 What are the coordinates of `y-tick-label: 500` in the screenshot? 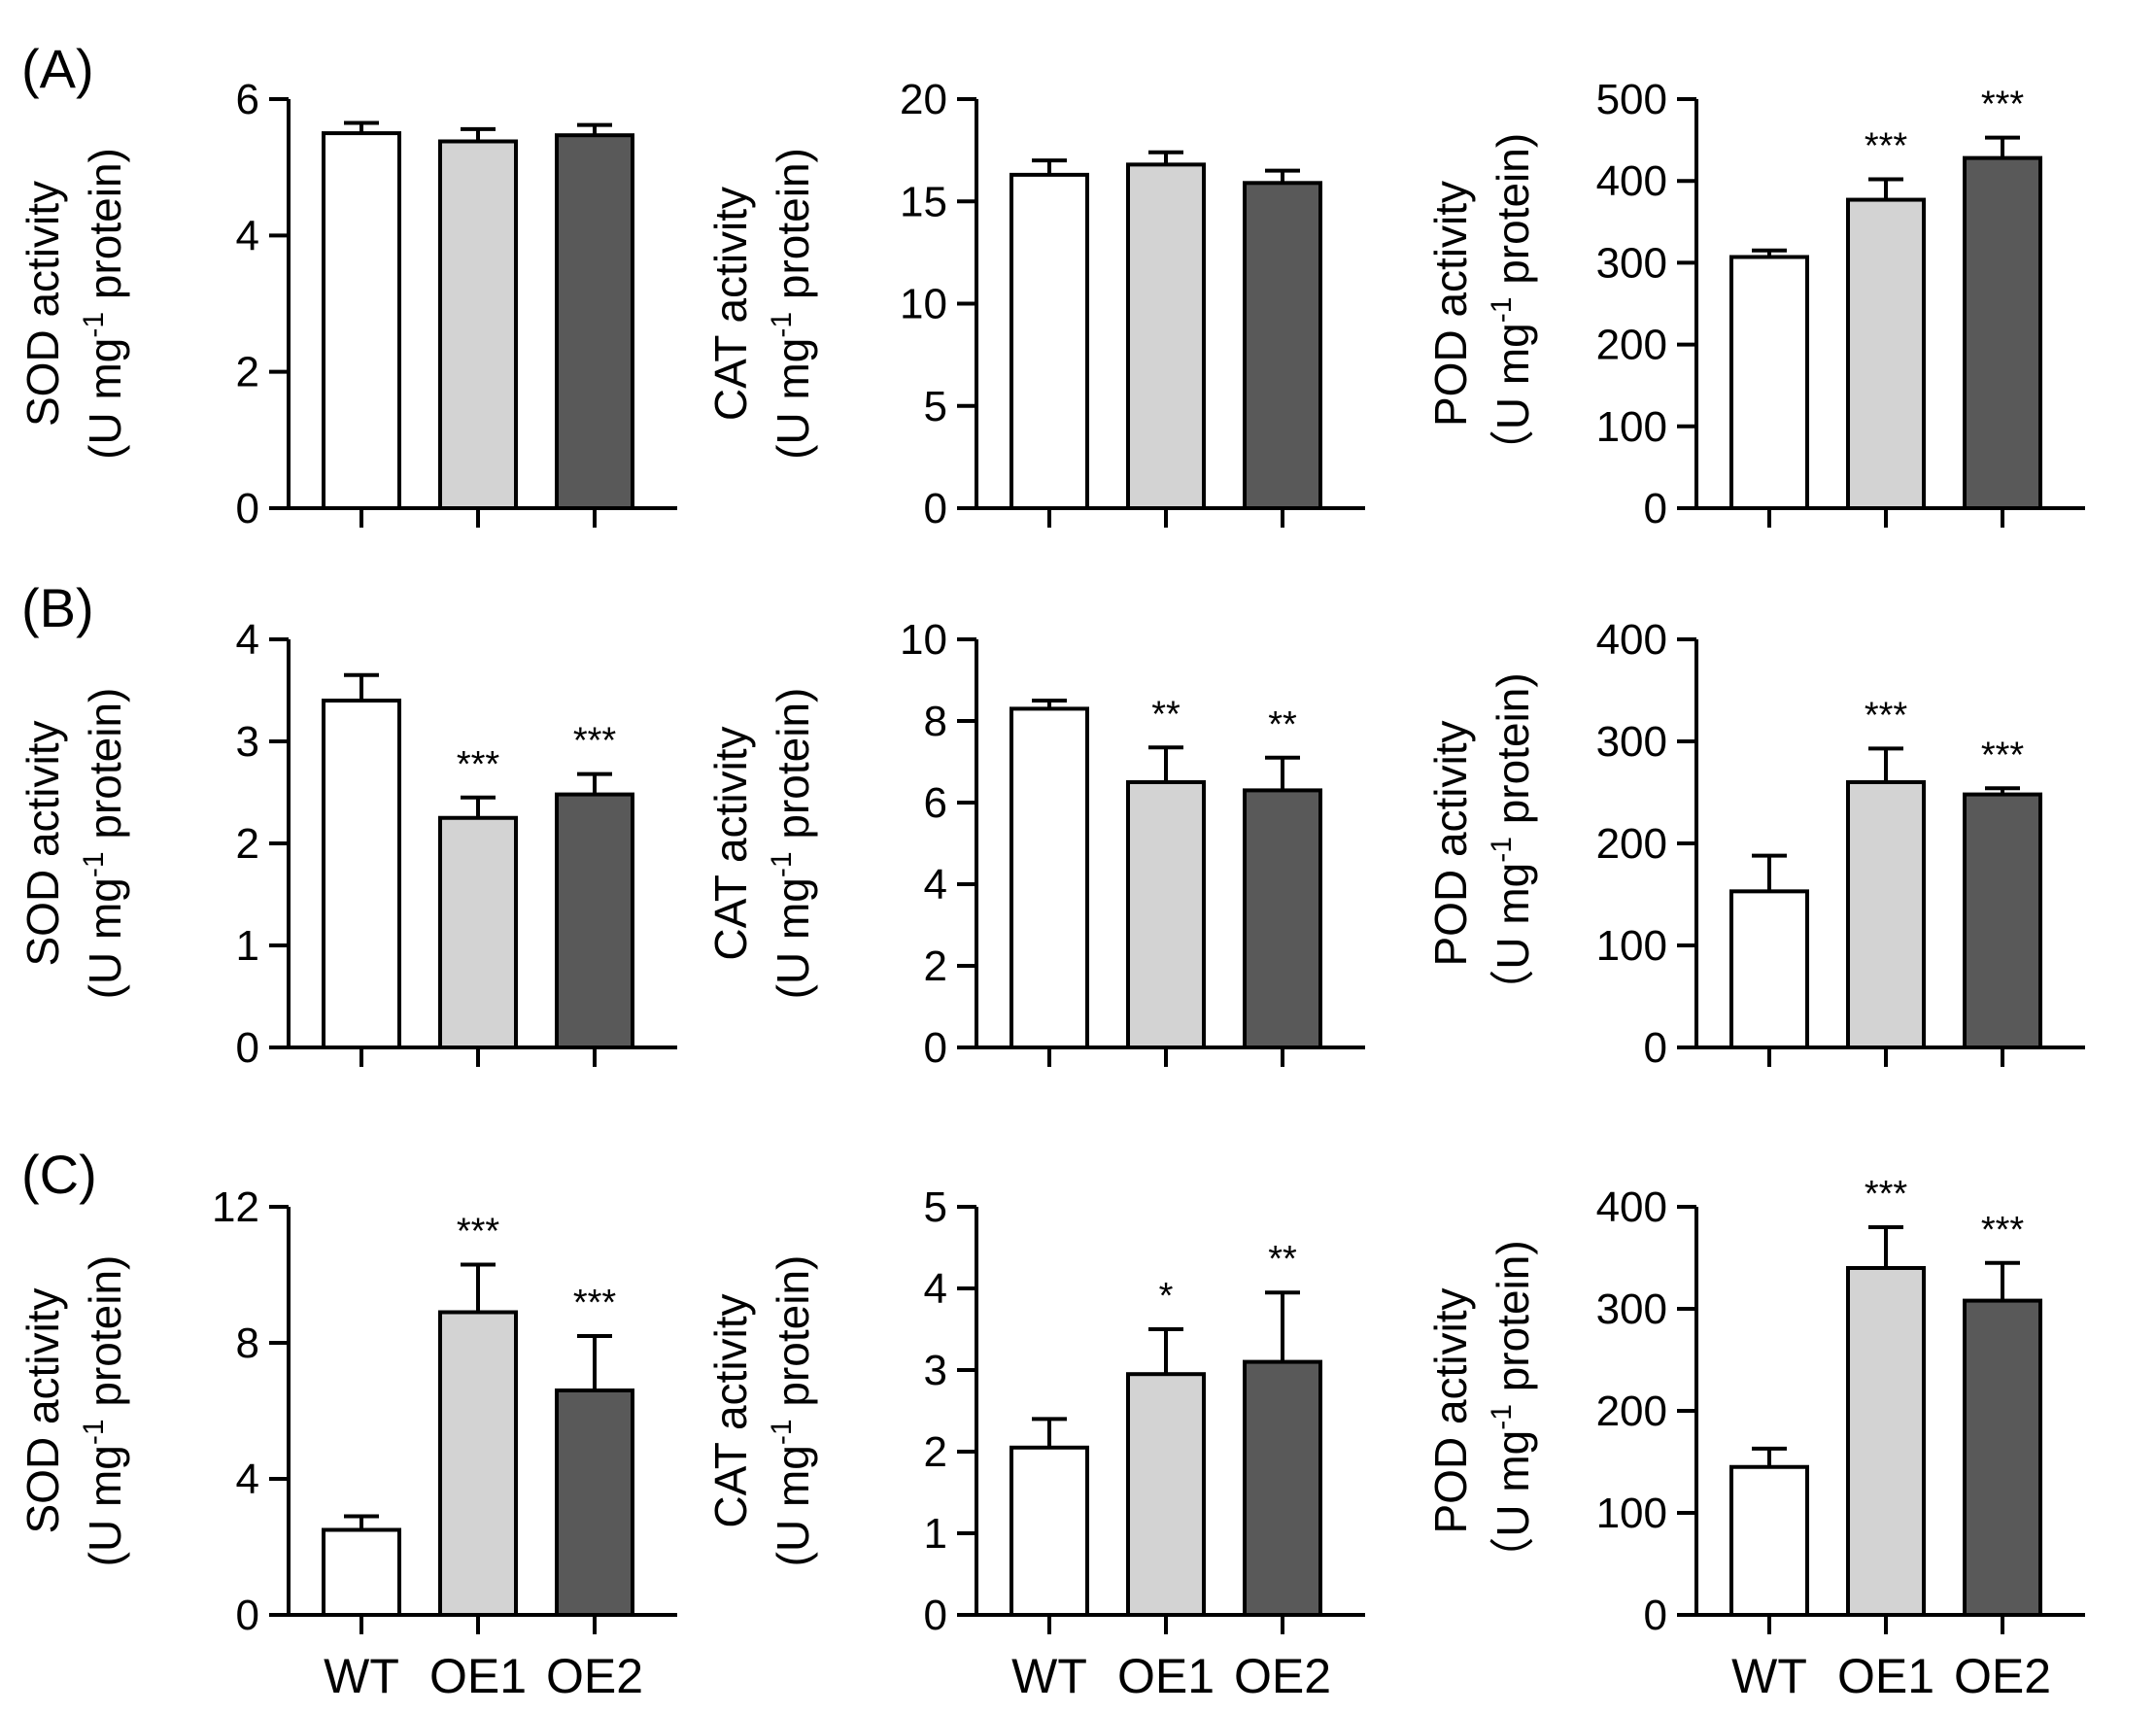 It's located at (1631, 99).